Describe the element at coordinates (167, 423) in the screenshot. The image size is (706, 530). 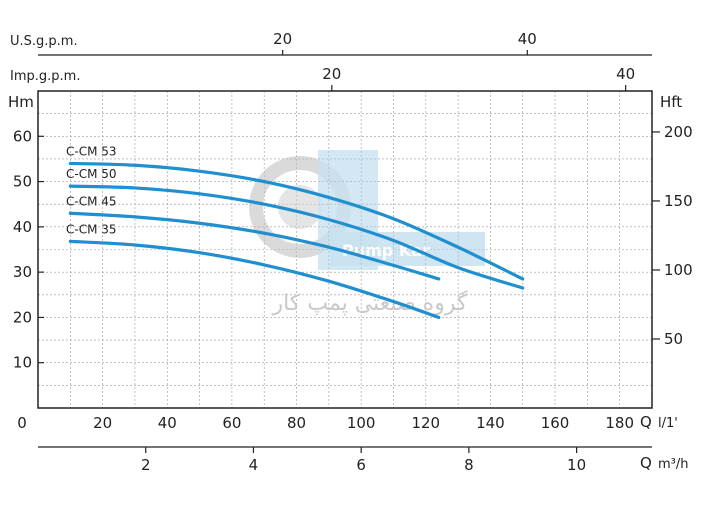
I see `x-tick-label: 40` at that location.